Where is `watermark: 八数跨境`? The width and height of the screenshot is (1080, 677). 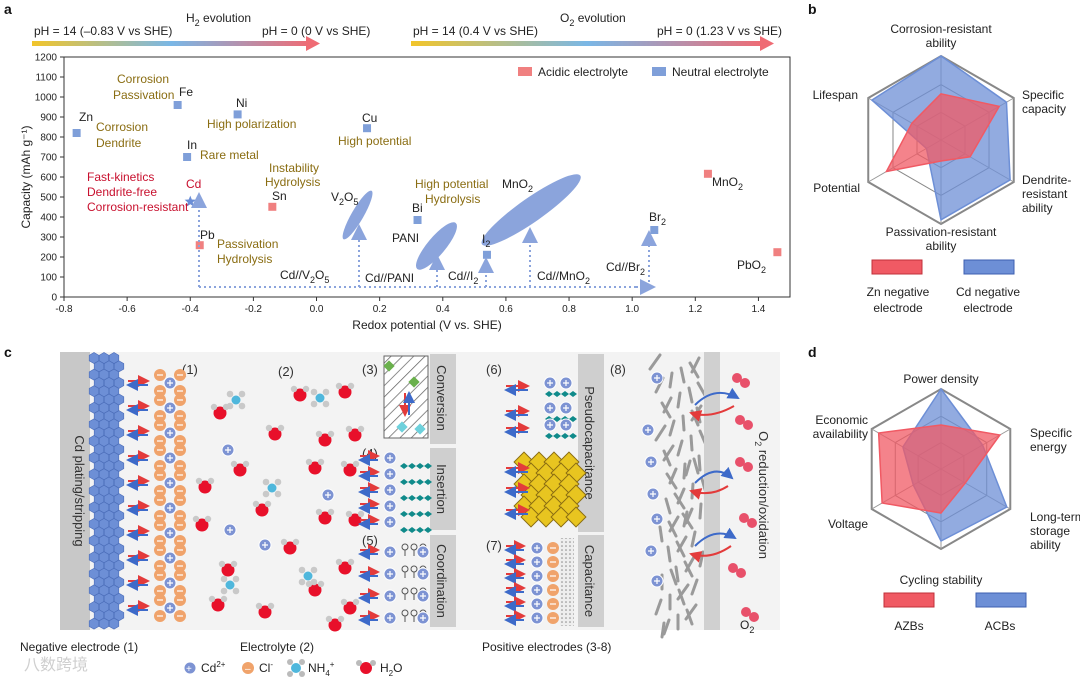 watermark: 八数跨境 is located at coordinates (56, 664).